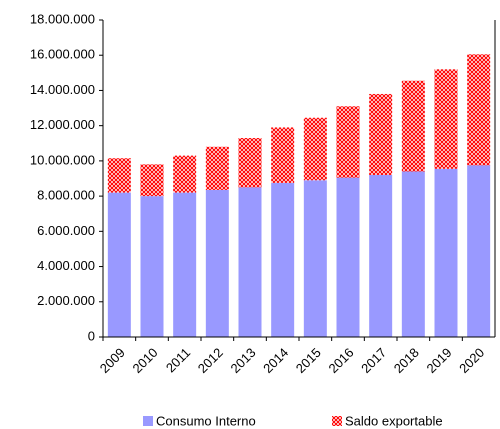  What do you see at coordinates (206, 420) in the screenshot?
I see `legend-label: Consumo Interno` at bounding box center [206, 420].